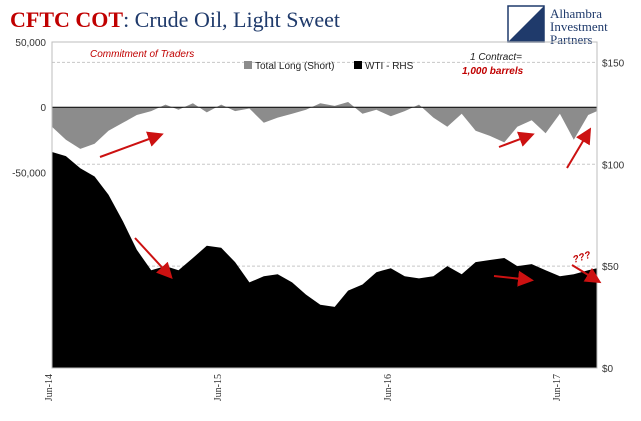  I want to click on x-axis-tick-label: Jun-15, so click(218, 387).